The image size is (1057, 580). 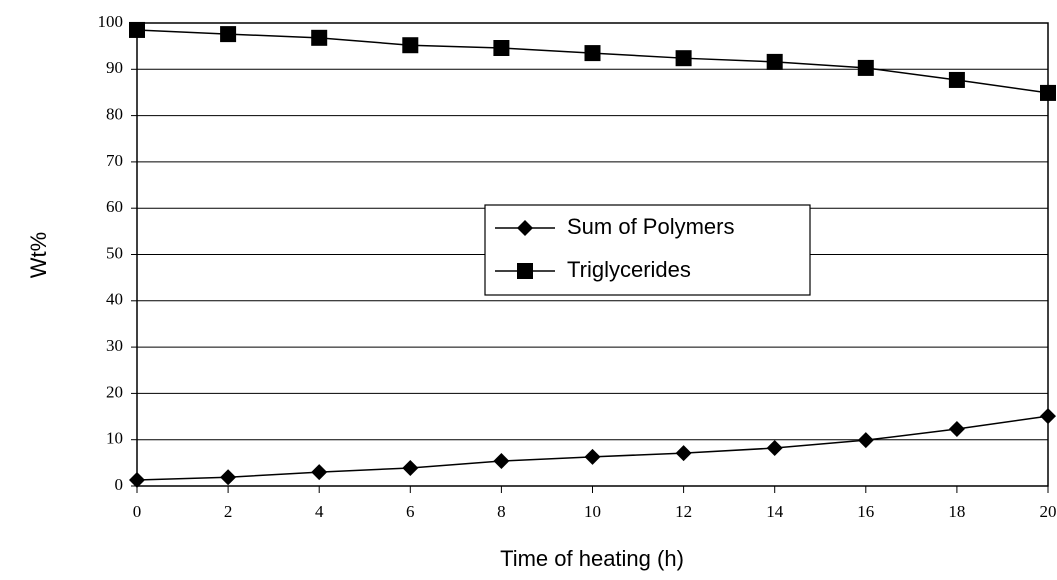 What do you see at coordinates (114, 438) in the screenshot?
I see `y-tick-label: 10` at bounding box center [114, 438].